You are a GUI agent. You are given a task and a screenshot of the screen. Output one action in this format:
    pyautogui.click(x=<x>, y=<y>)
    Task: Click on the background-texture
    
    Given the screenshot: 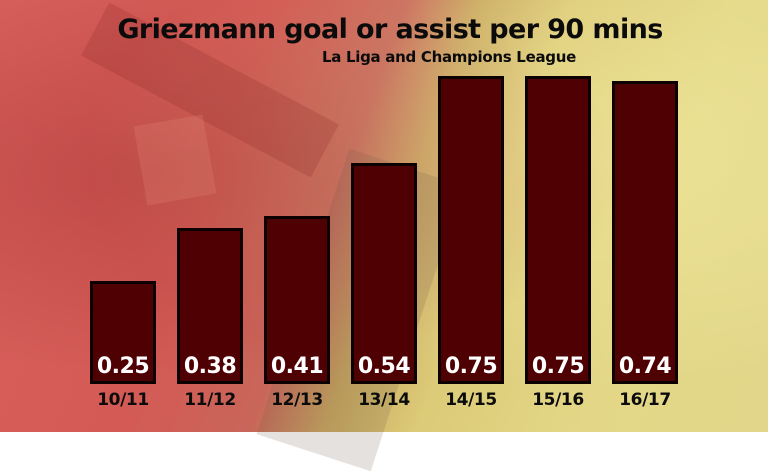 What is the action you would take?
    pyautogui.click(x=175, y=160)
    